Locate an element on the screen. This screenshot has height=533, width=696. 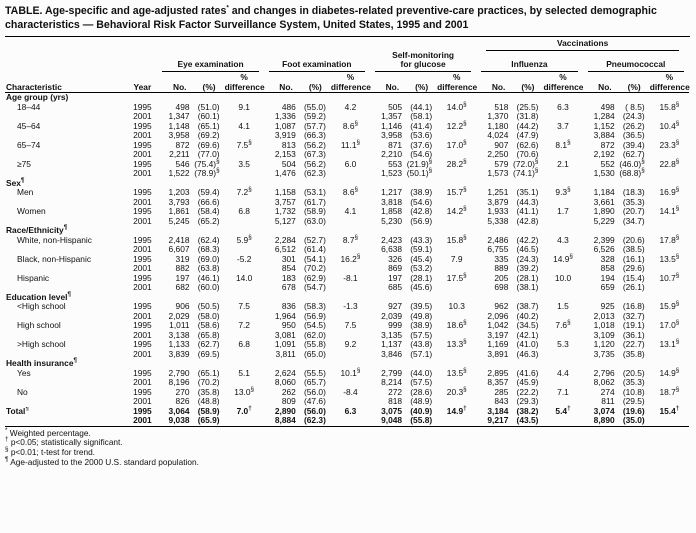
value-cell: 6,512 is located at coordinates (285, 249).